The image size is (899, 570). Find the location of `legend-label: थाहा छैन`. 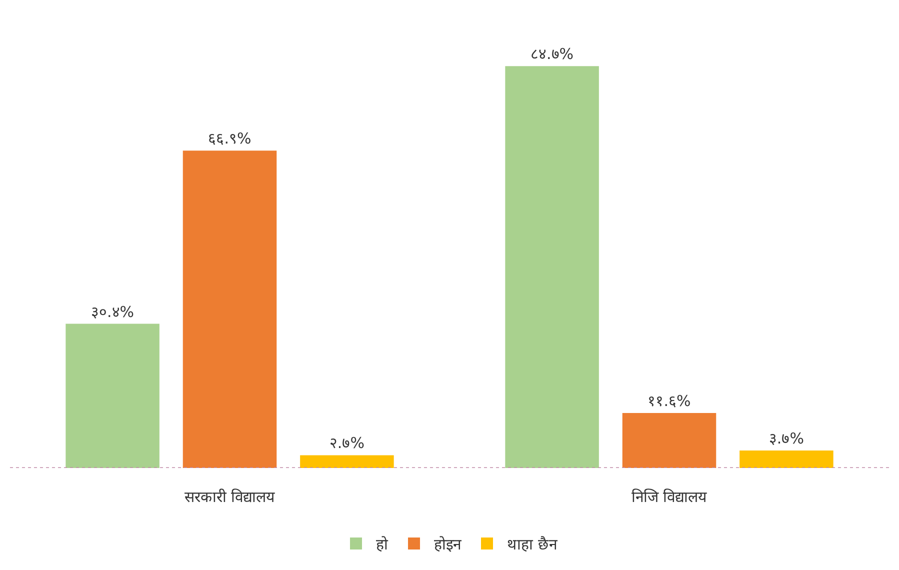

legend-label: थाहा छैन is located at coordinates (532, 544).